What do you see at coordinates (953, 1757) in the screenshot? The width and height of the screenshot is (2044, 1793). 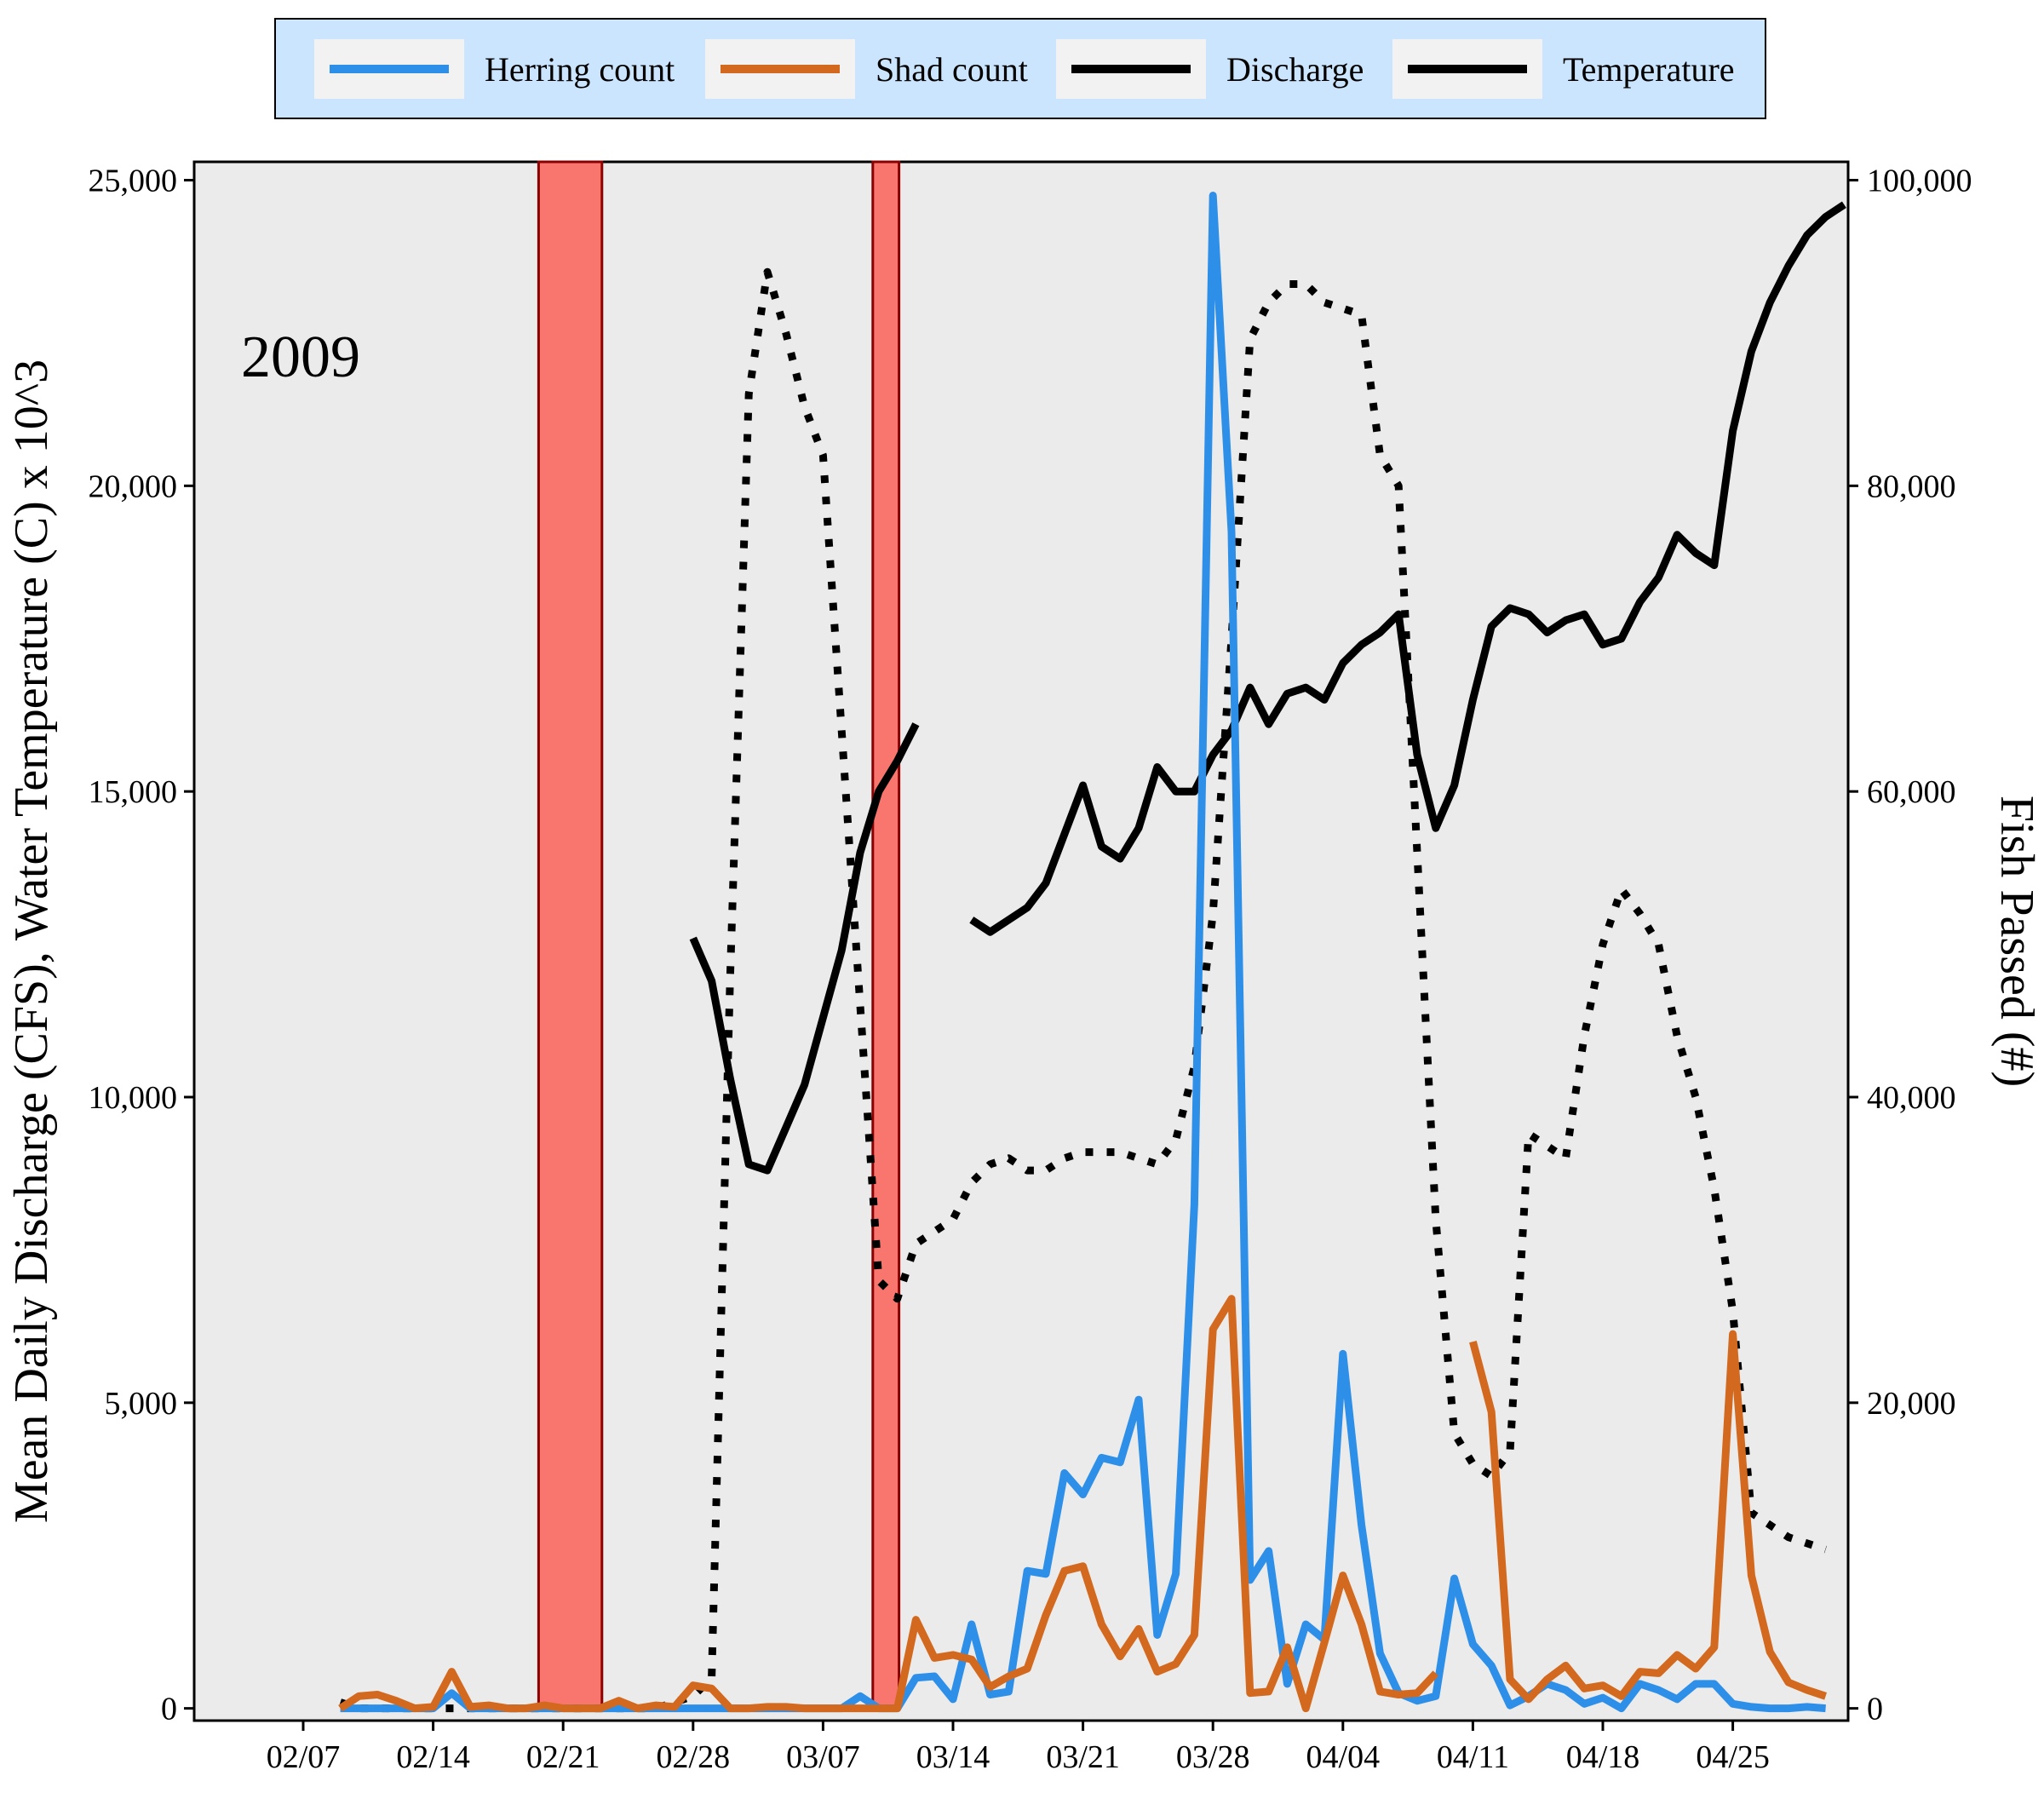 I see `x-tick-label: 03/14` at bounding box center [953, 1757].